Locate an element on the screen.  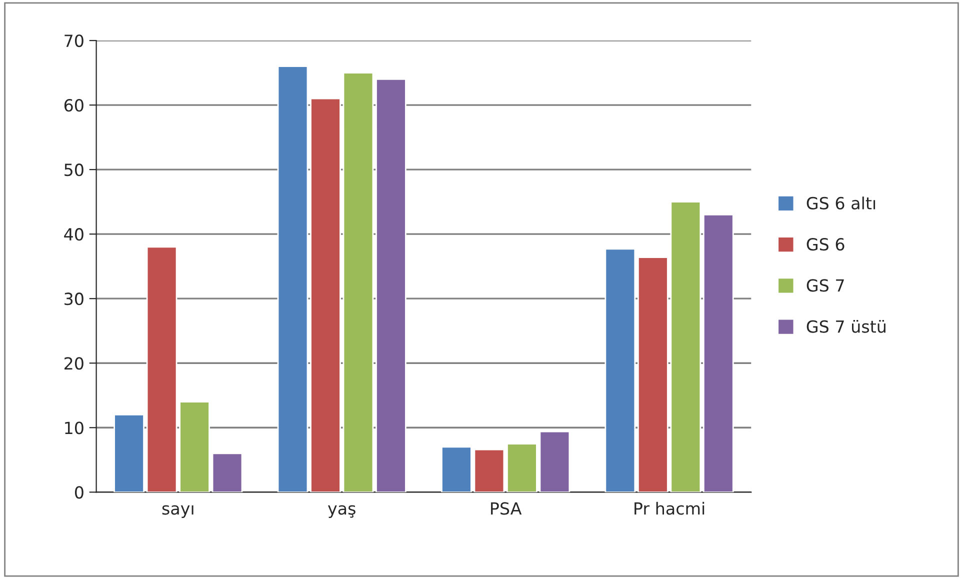
y-tick-label: 30 is located at coordinates (74, 299).